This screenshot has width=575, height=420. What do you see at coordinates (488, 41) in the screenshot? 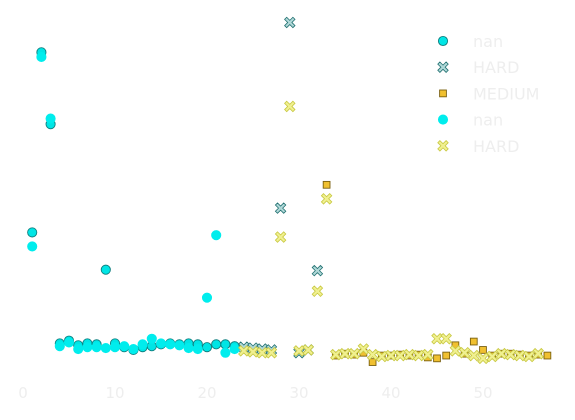
I see `legend-label-0: nan` at bounding box center [488, 41].